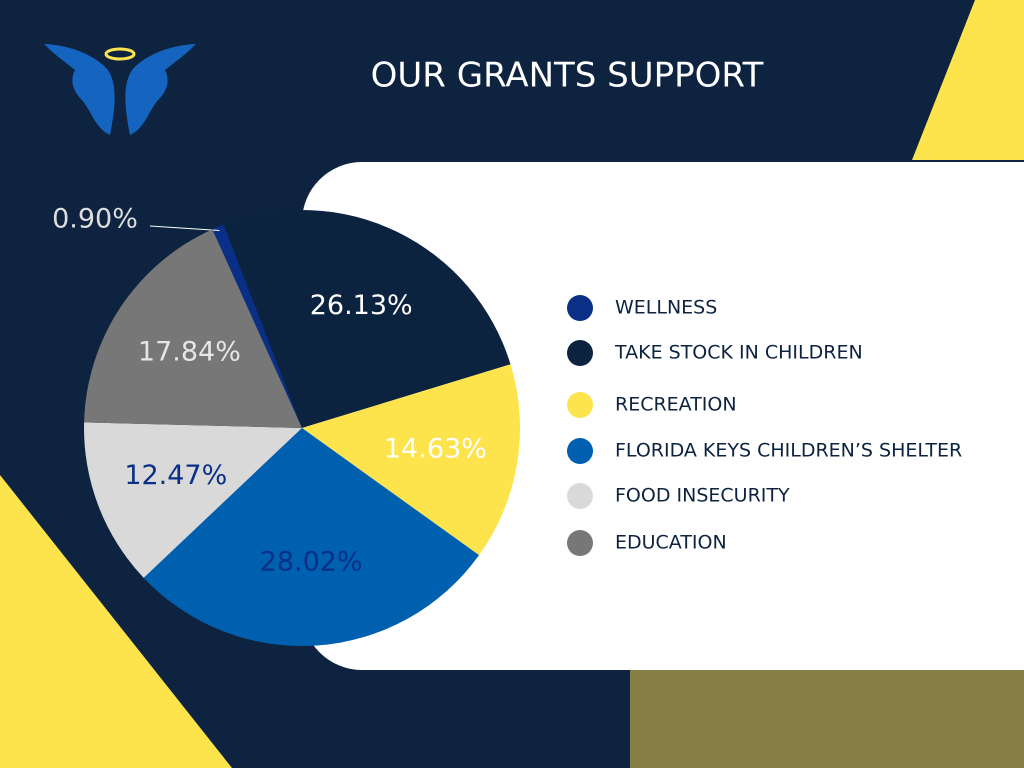 The width and height of the screenshot is (1024, 768). Describe the element at coordinates (184, 228) in the screenshot. I see `label-leader` at that location.